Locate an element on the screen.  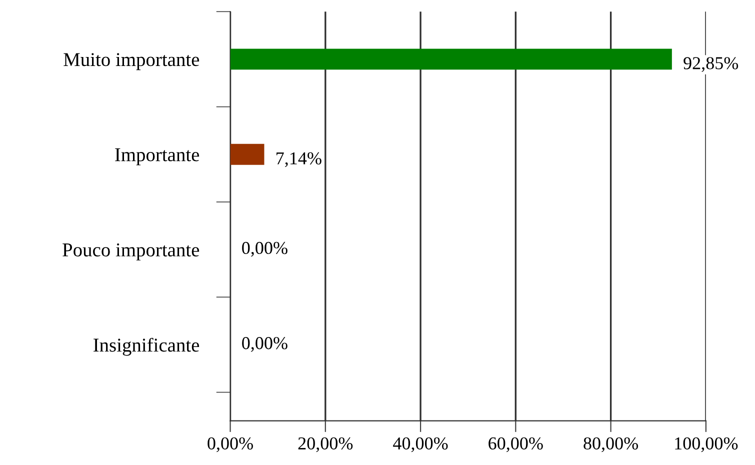
x-tick-label: 40,00% is located at coordinates (420, 444).